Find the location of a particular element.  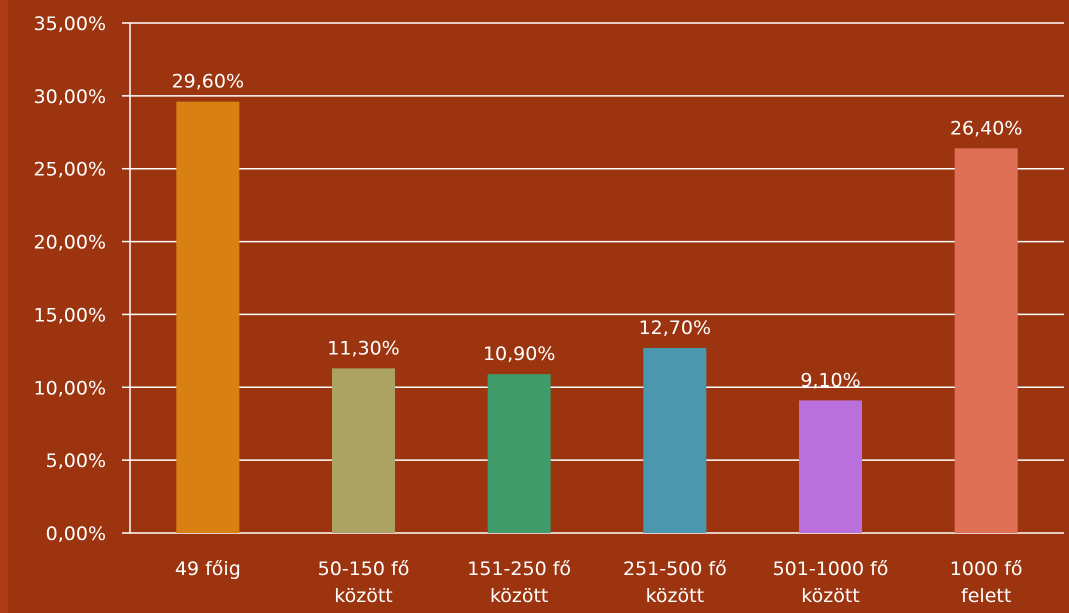

y-tick-label: 10,00% is located at coordinates (70, 388).